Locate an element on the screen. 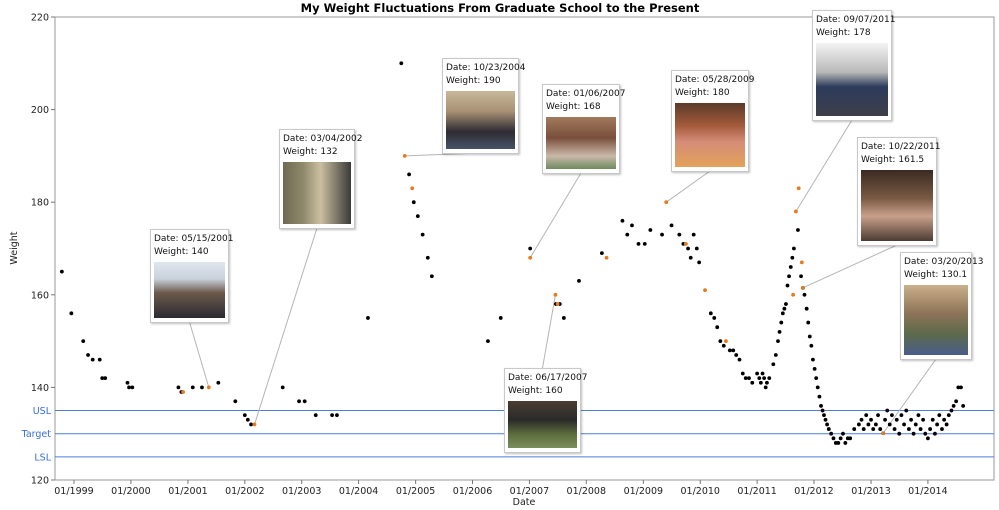 Image resolution: width=999 pixels, height=510 pixels. annotation-date-value: 05/28/2009 is located at coordinates (728, 80).